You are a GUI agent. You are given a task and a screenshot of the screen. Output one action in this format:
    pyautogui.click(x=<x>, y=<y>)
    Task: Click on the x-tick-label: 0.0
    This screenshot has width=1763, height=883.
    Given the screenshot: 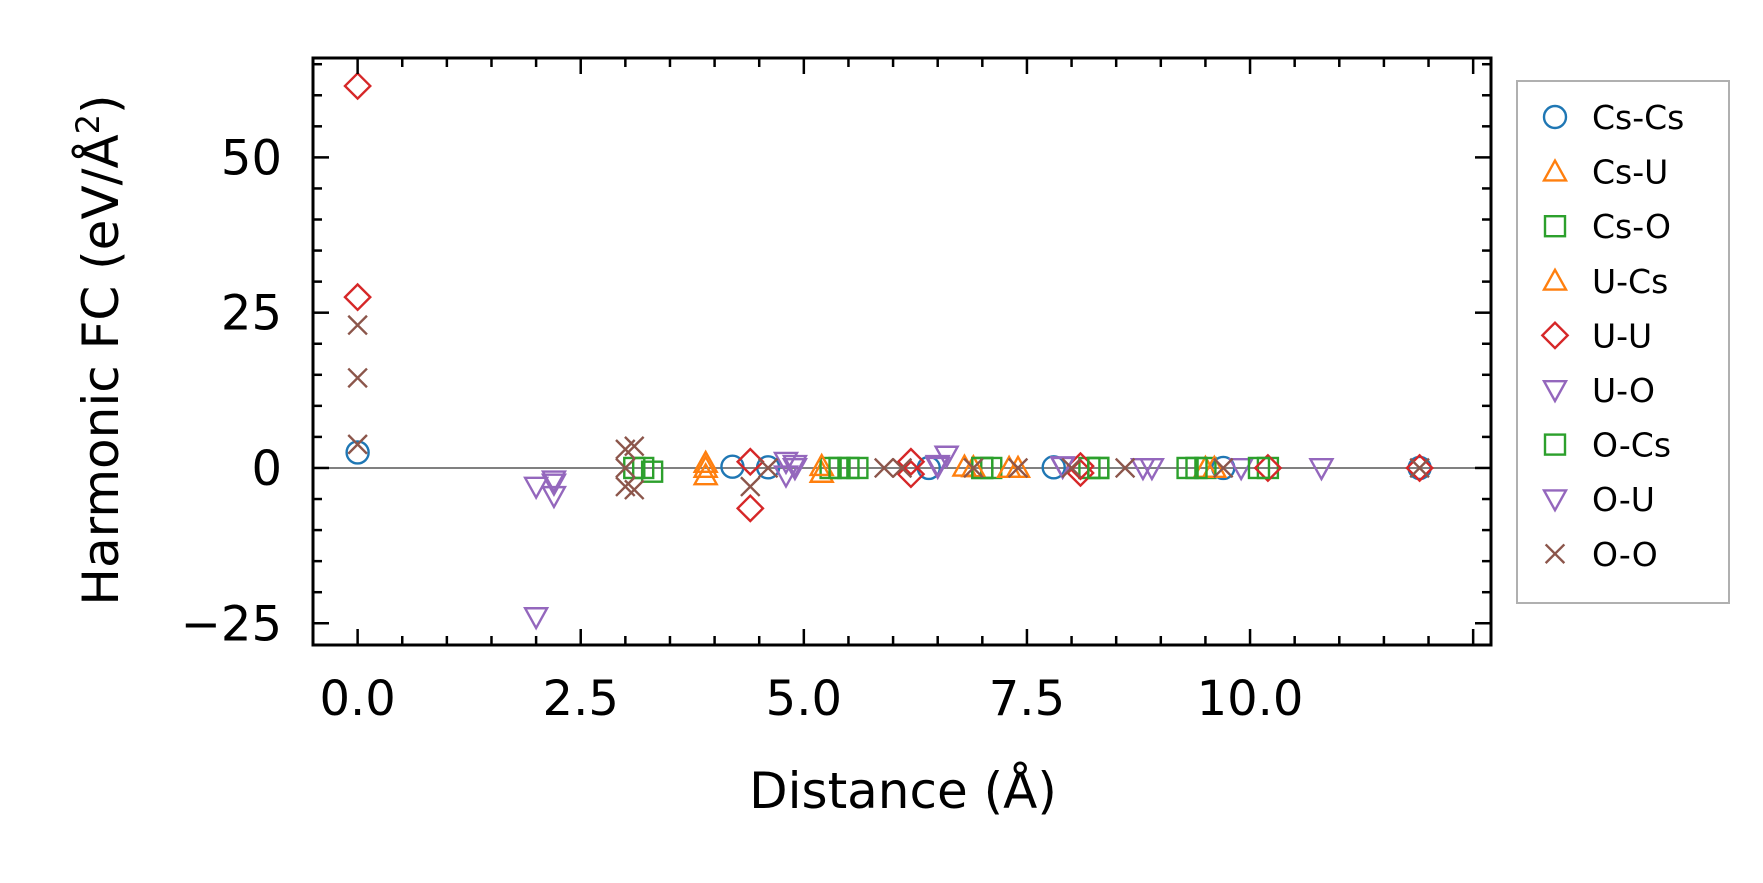 What is the action you would take?
    pyautogui.click(x=357, y=699)
    